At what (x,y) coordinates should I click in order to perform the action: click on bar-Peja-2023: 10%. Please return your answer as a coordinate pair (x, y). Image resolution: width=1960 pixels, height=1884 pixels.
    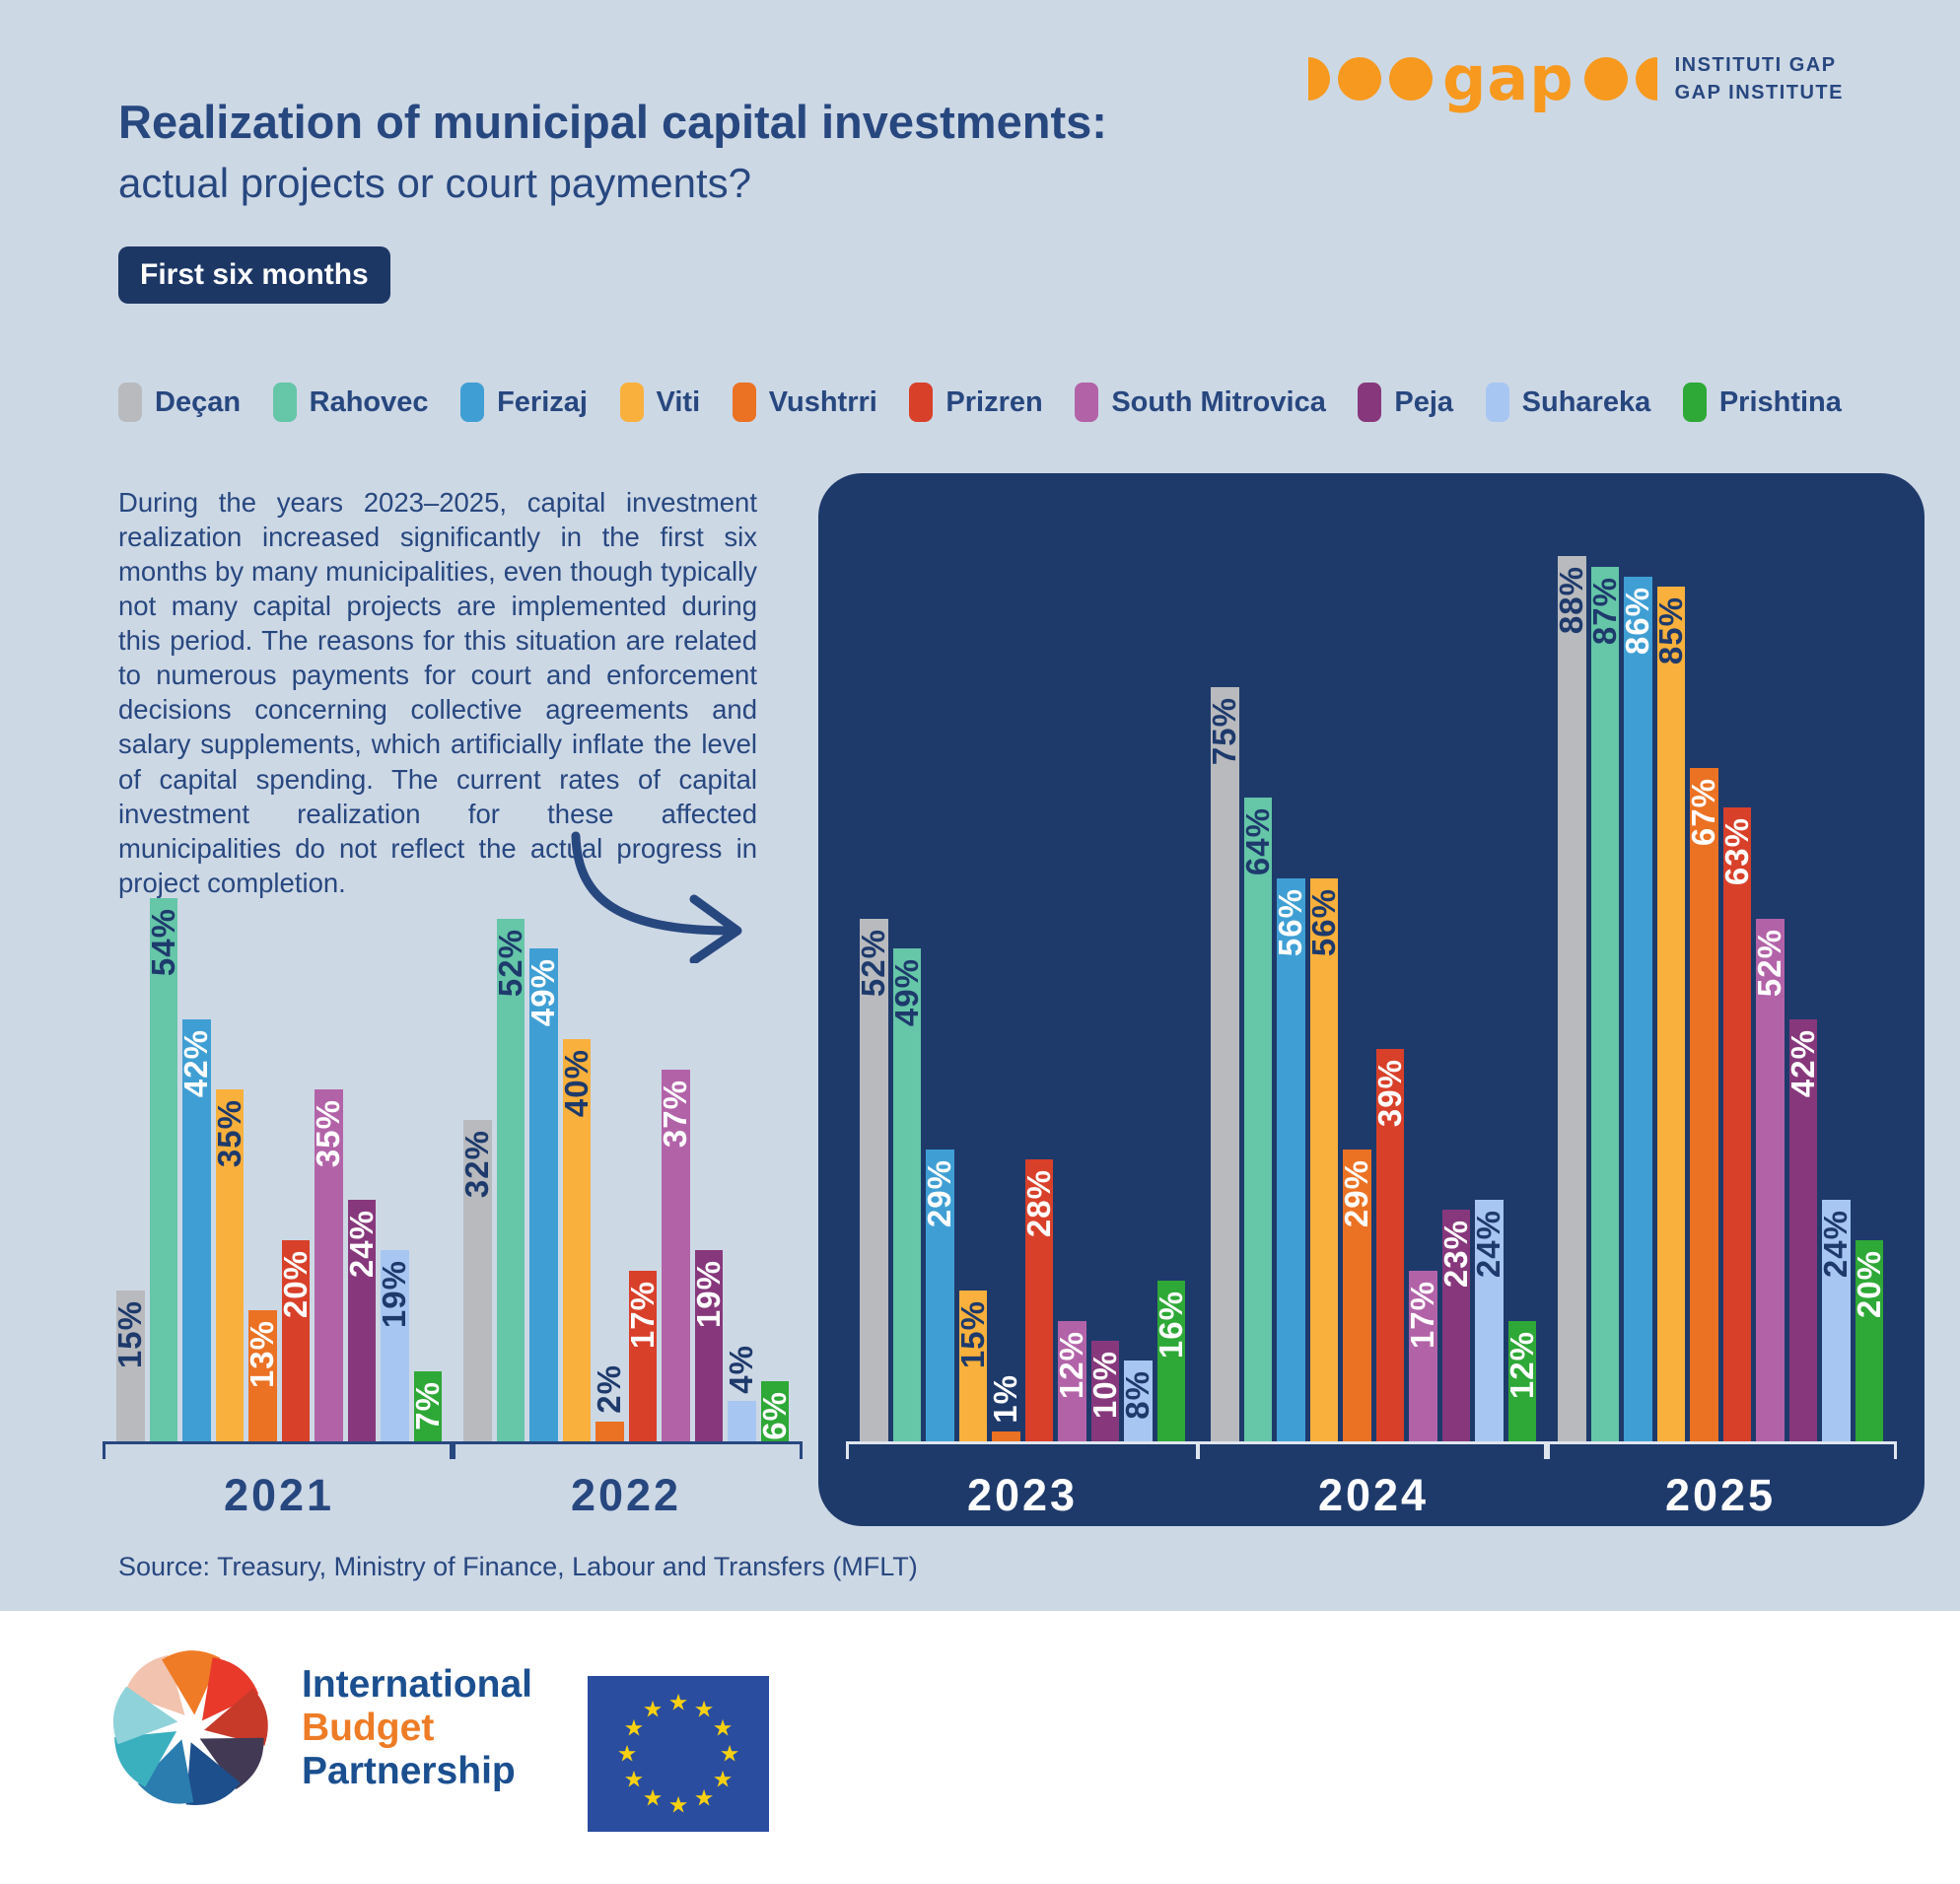
    Looking at the image, I should click on (1104, 1391).